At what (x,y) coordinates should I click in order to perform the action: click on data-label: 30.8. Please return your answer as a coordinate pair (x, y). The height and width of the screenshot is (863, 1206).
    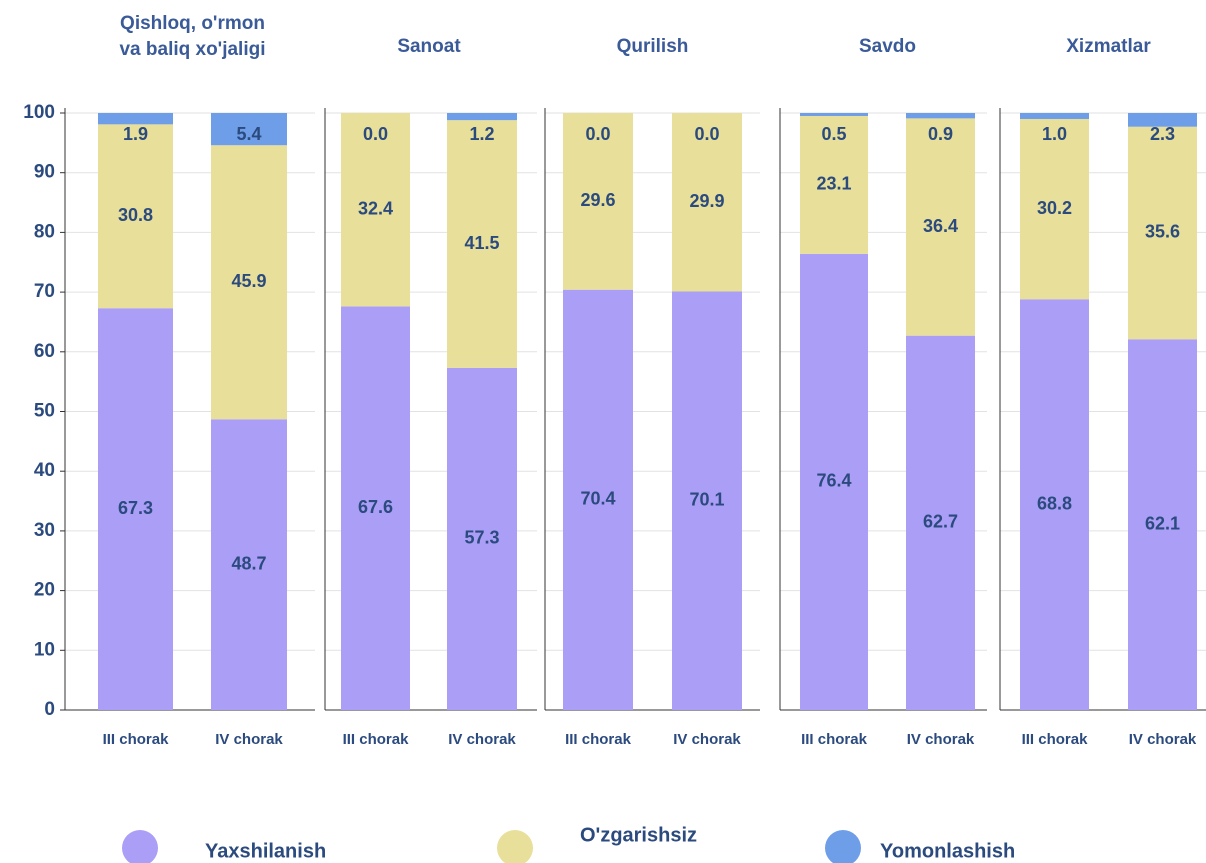
    Looking at the image, I should click on (135, 215).